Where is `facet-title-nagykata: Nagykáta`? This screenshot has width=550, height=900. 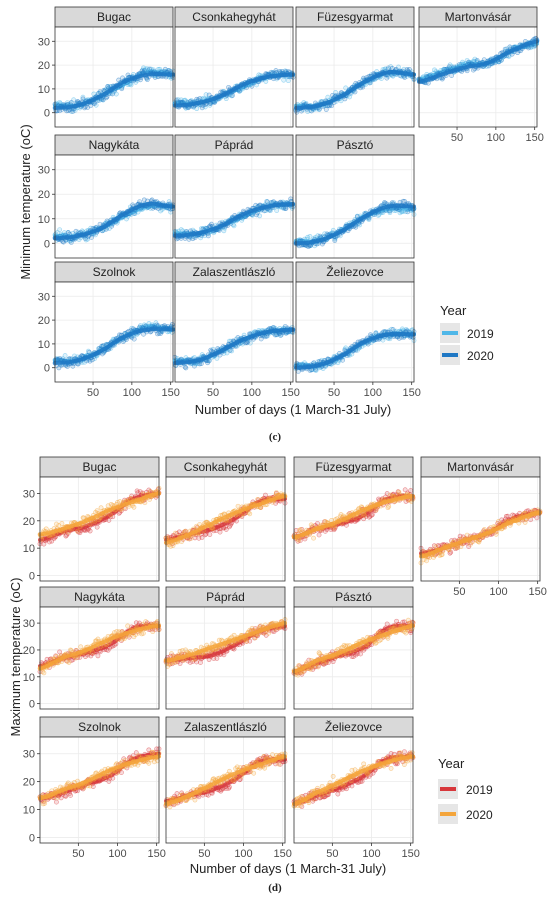
facet-title-nagykata: Nagykáta is located at coordinates (99, 597).